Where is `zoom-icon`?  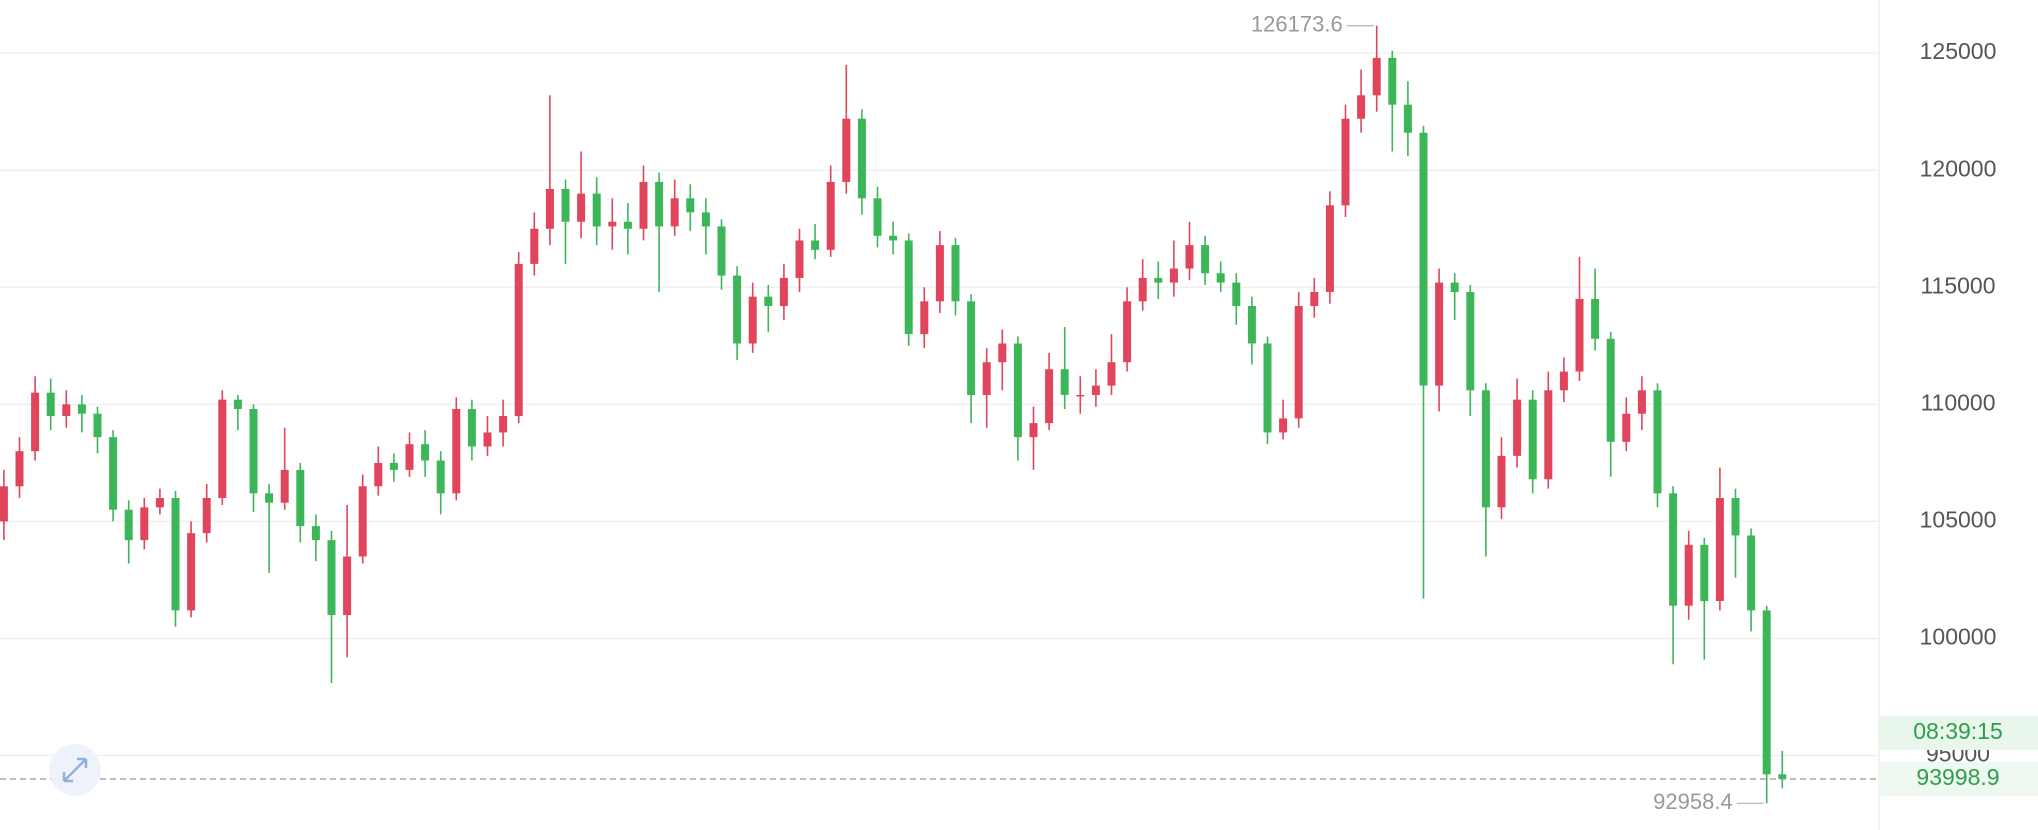
zoom-icon is located at coordinates (75, 770).